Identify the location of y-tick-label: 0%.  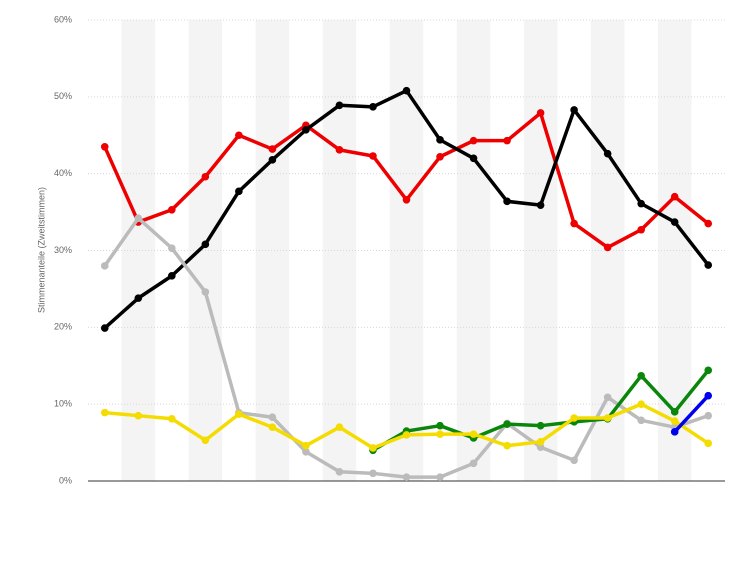
(65, 480).